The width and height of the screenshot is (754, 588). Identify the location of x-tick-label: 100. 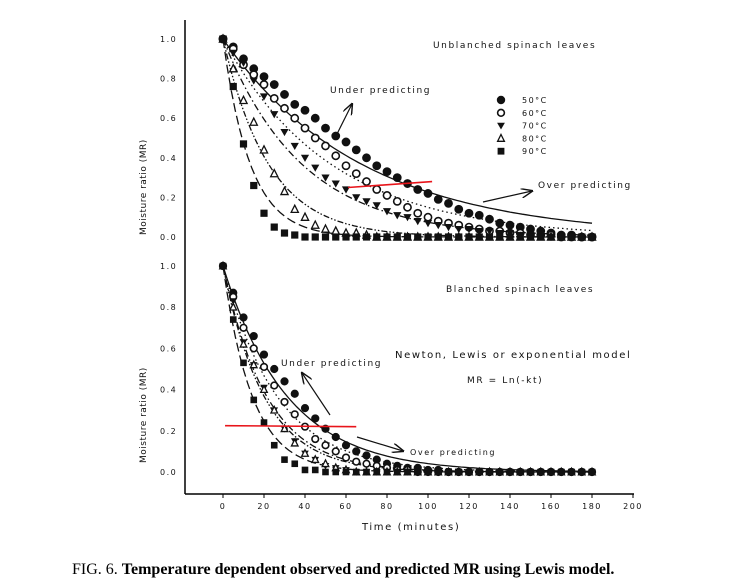
(428, 506).